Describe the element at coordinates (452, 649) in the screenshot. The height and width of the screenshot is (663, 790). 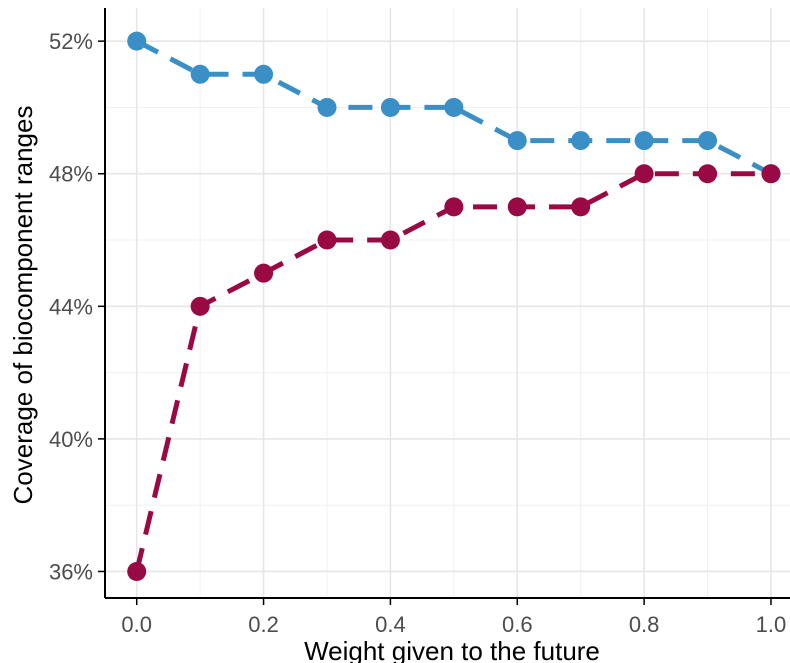
I see `x-axis-title: Weight given to the future` at that location.